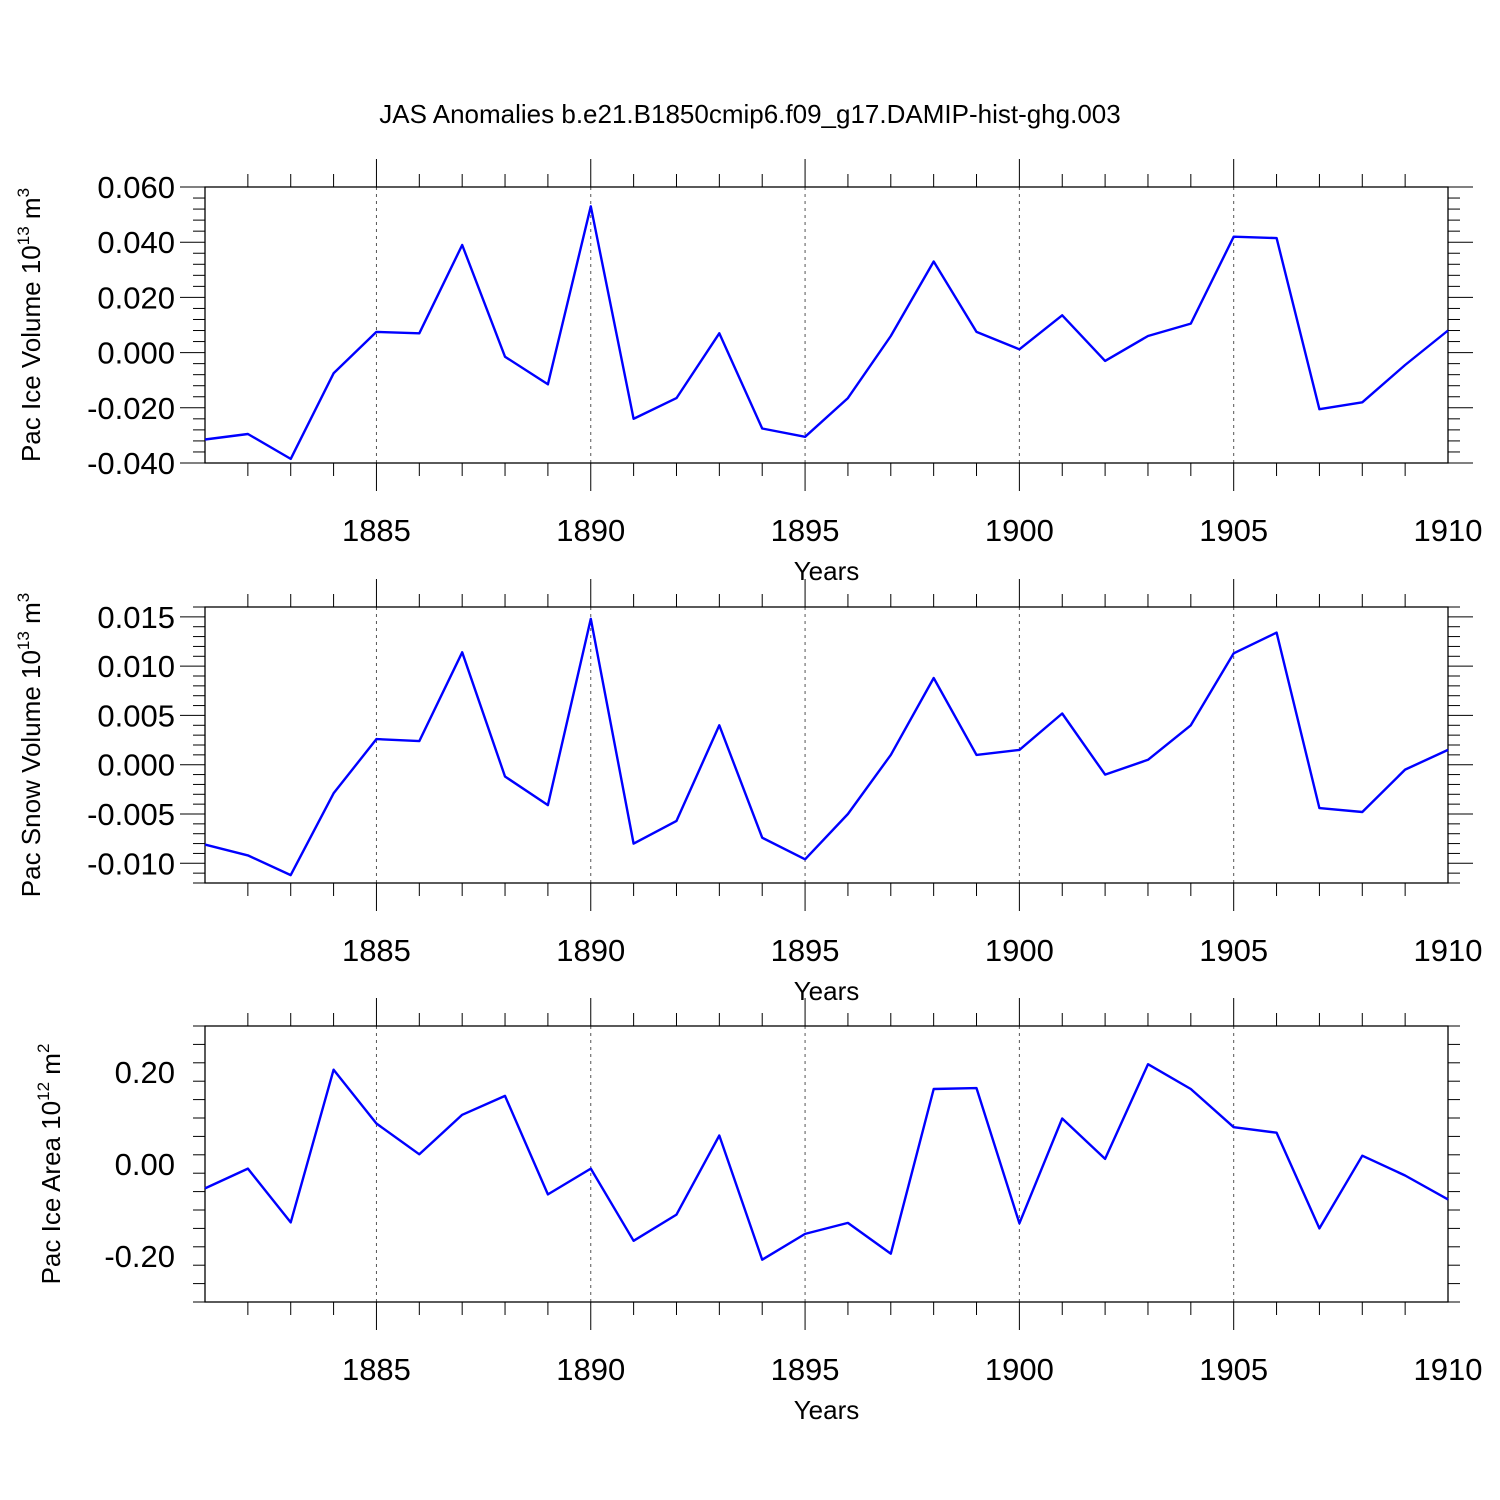  Describe the element at coordinates (136, 666) in the screenshot. I see `ytick-label: 0.010` at that location.